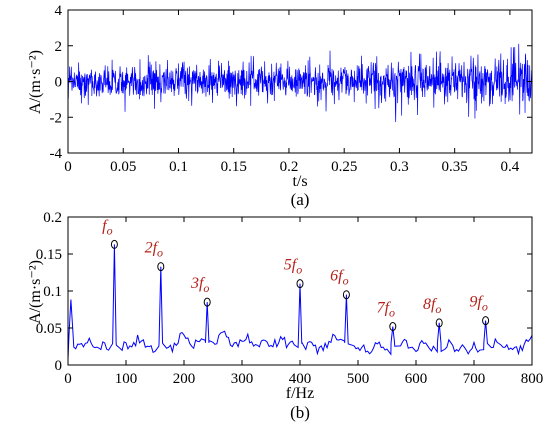 This screenshot has height=434, width=550. Describe the element at coordinates (107, 227) in the screenshot. I see `peak-label: fo` at that location.